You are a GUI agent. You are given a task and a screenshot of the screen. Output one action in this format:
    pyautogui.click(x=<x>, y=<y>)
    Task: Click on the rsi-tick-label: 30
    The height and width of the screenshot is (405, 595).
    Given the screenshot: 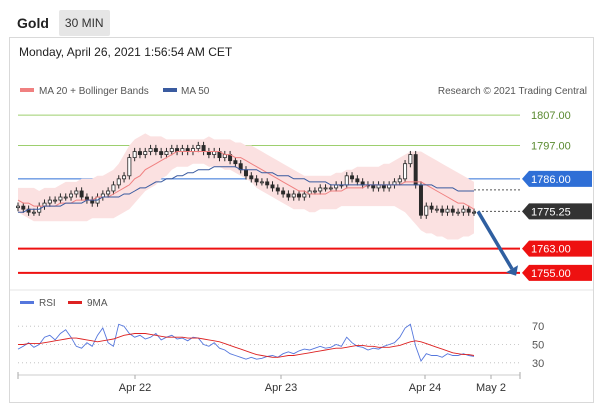 What is the action you would take?
    pyautogui.click(x=538, y=364)
    